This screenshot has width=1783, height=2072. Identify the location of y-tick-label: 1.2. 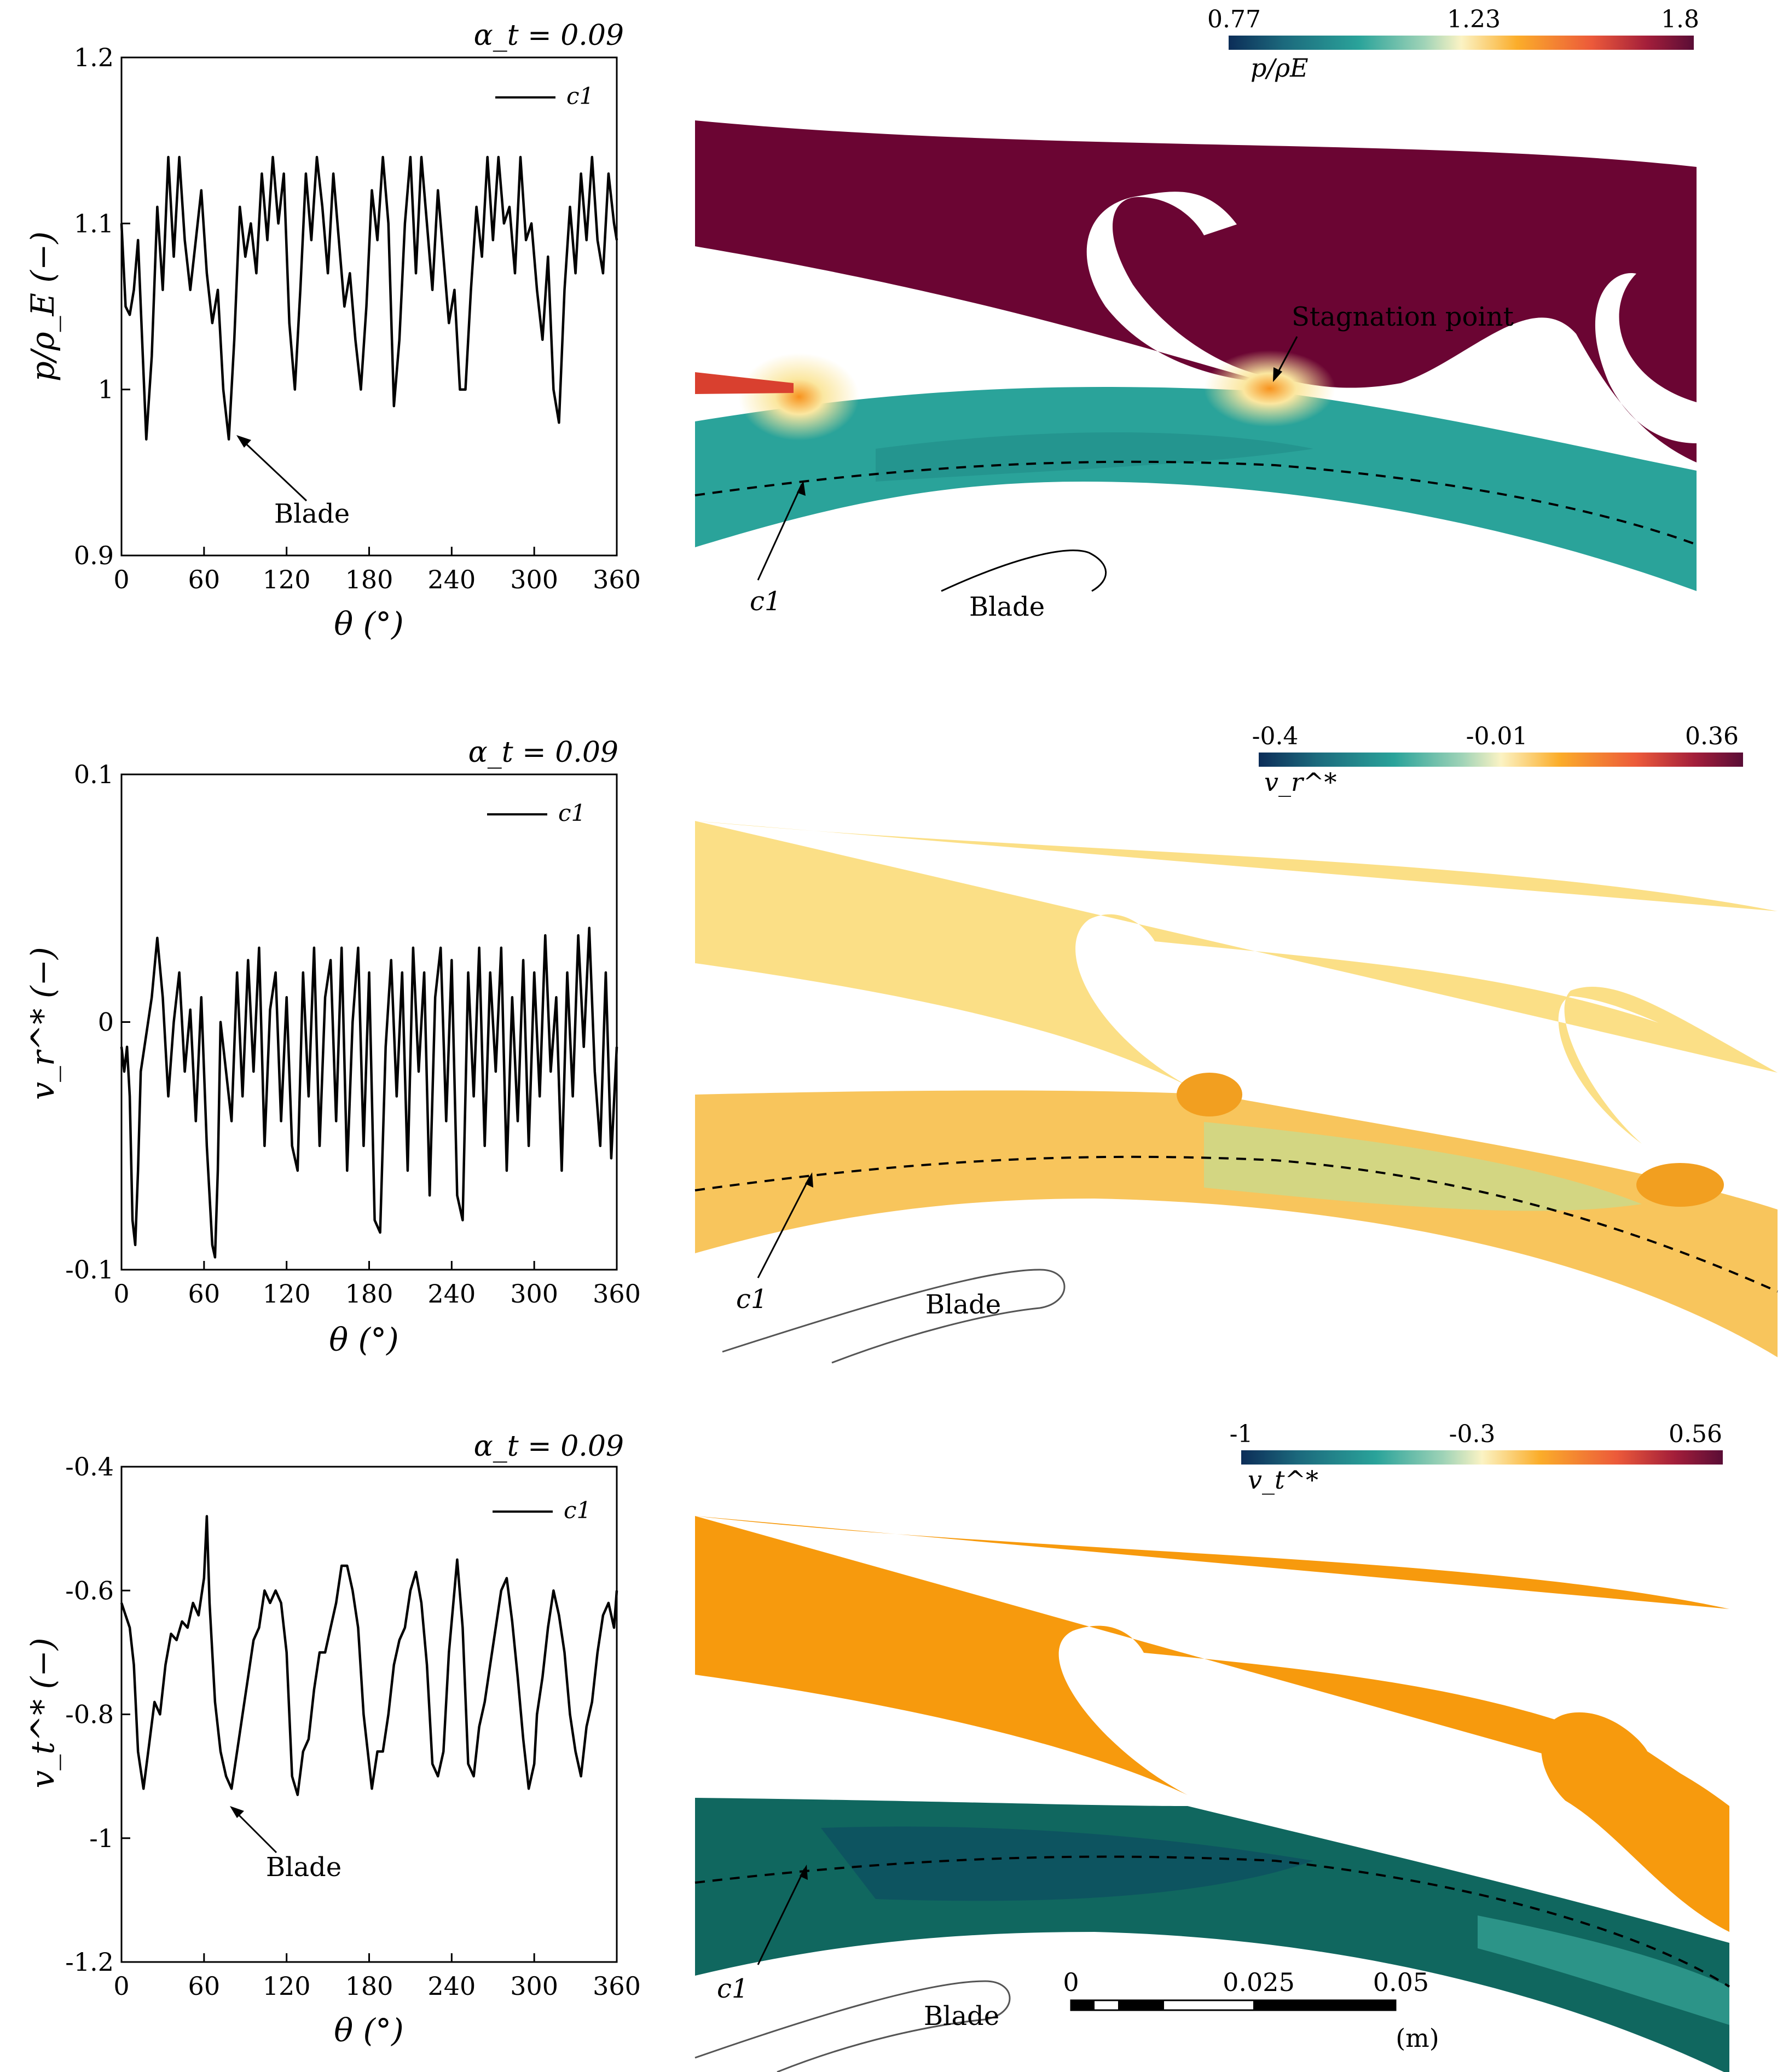
(94, 57).